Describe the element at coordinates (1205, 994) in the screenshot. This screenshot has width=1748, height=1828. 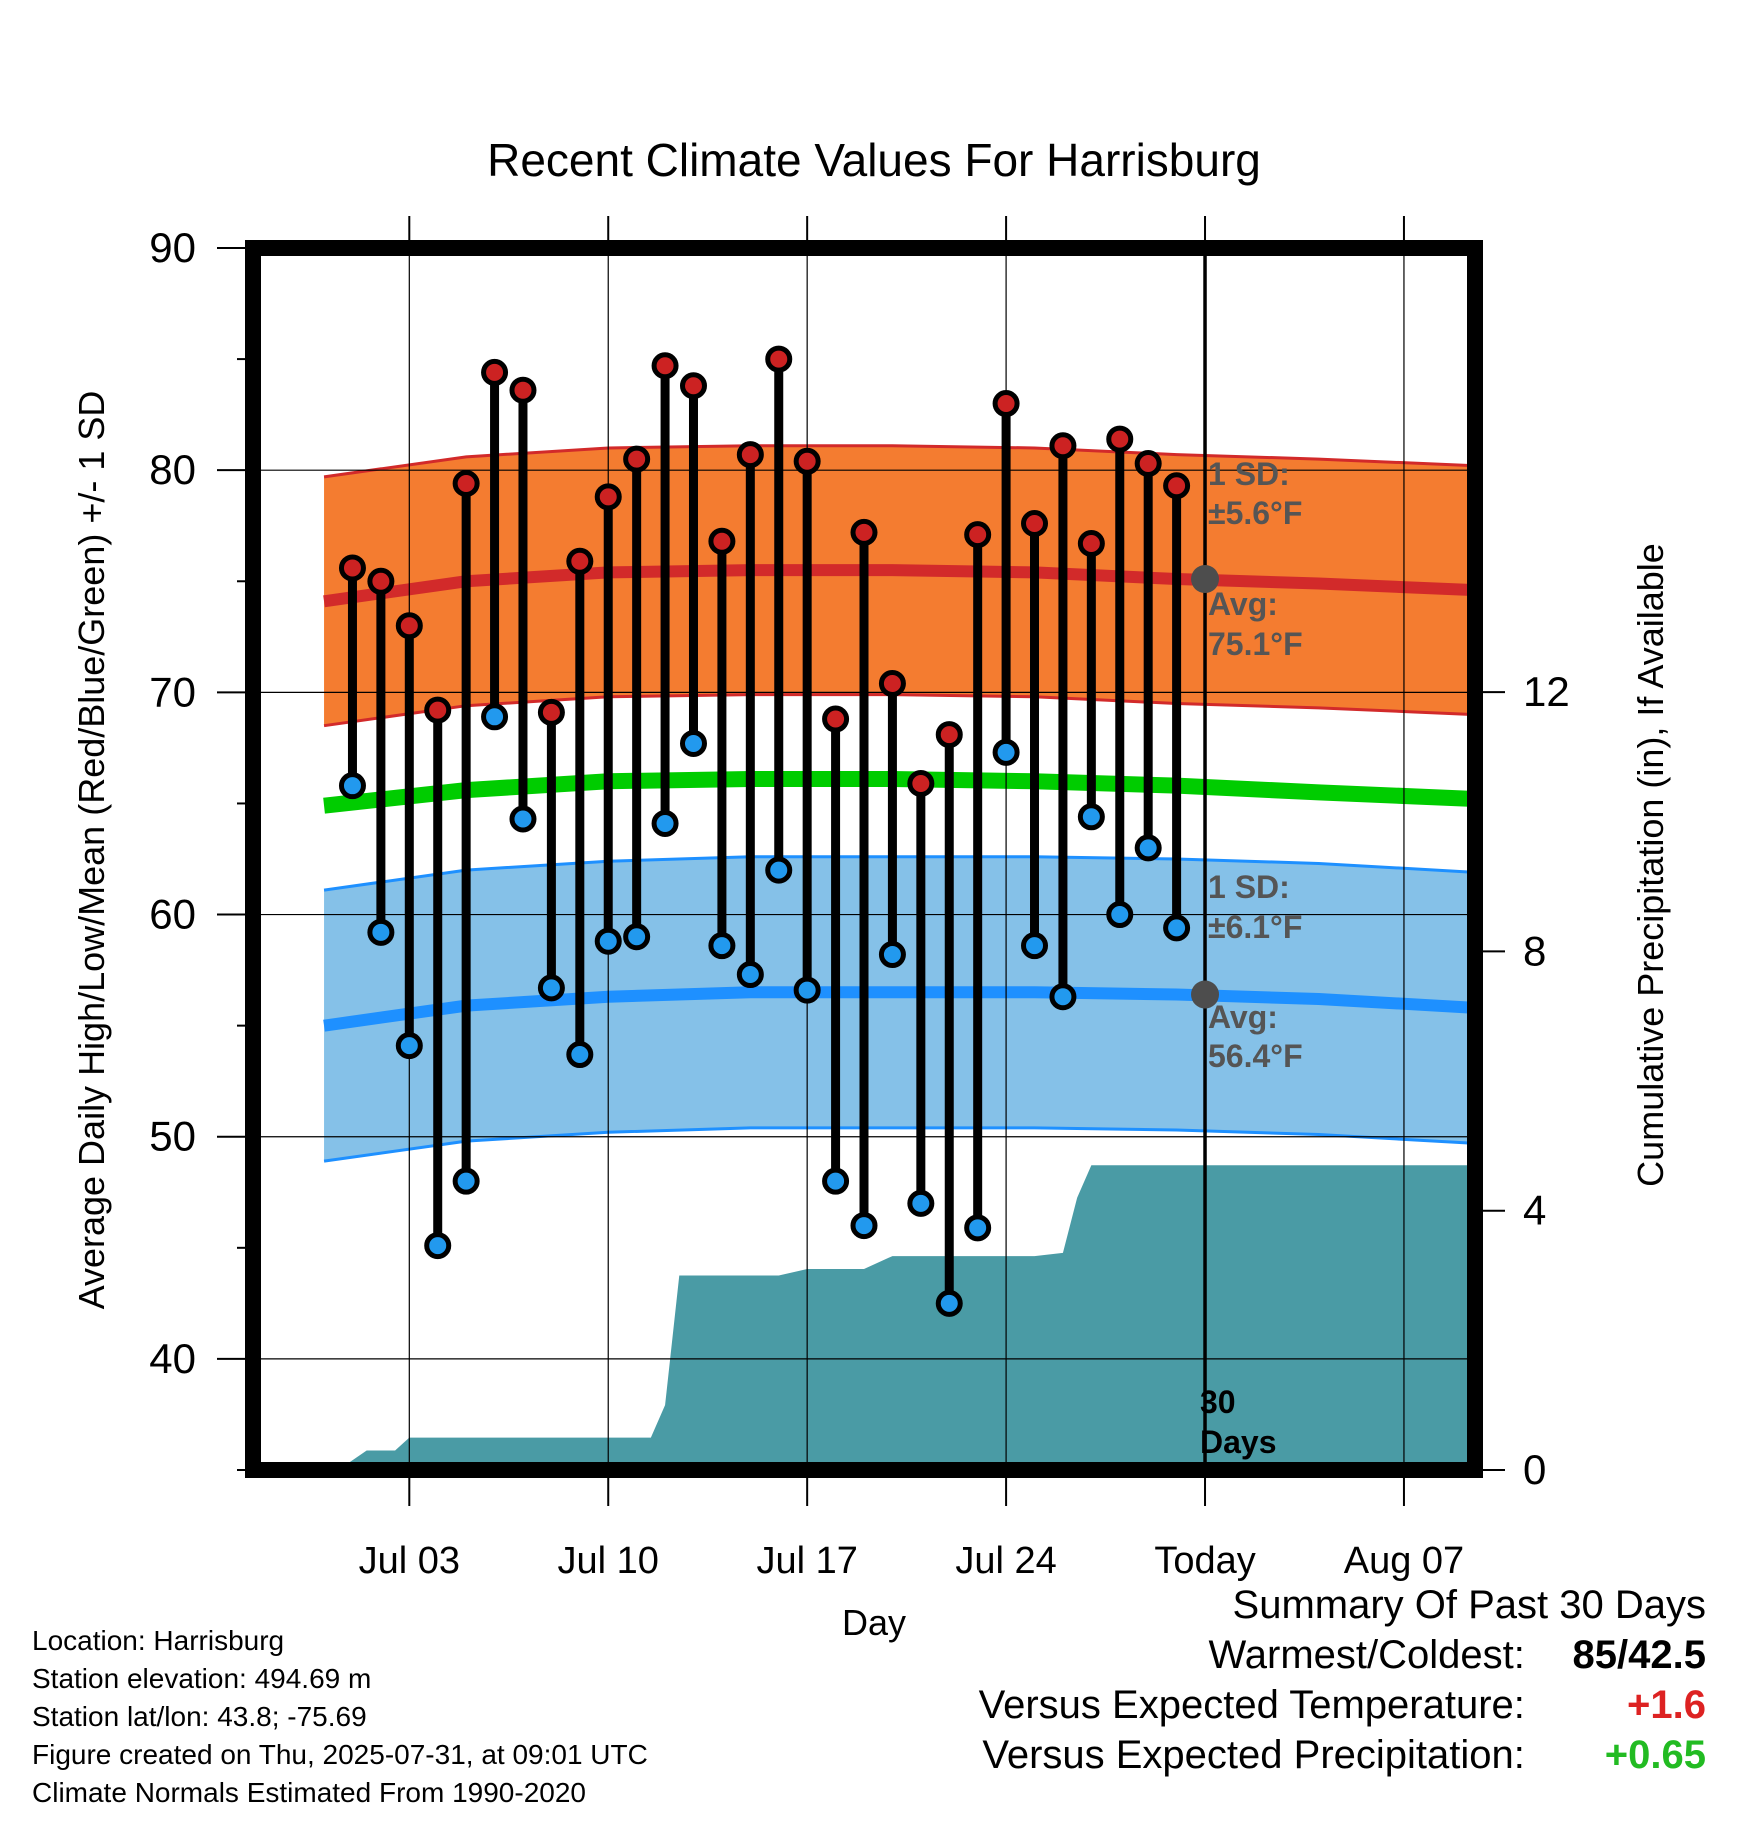
I see `today-low-avg-marker` at that location.